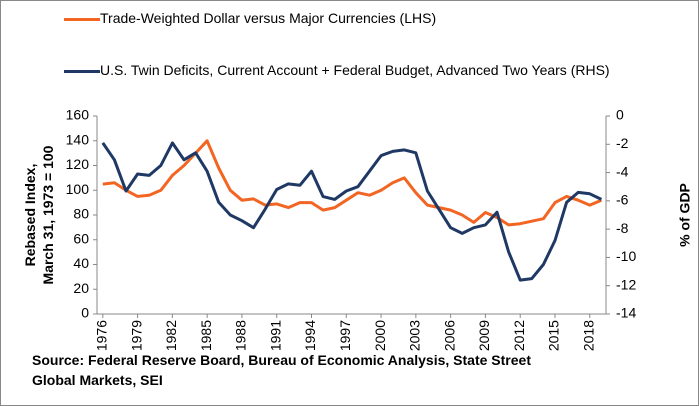 The height and width of the screenshot is (406, 699). What do you see at coordinates (626, 256) in the screenshot?
I see `y2-tick-label: -10` at bounding box center [626, 256].